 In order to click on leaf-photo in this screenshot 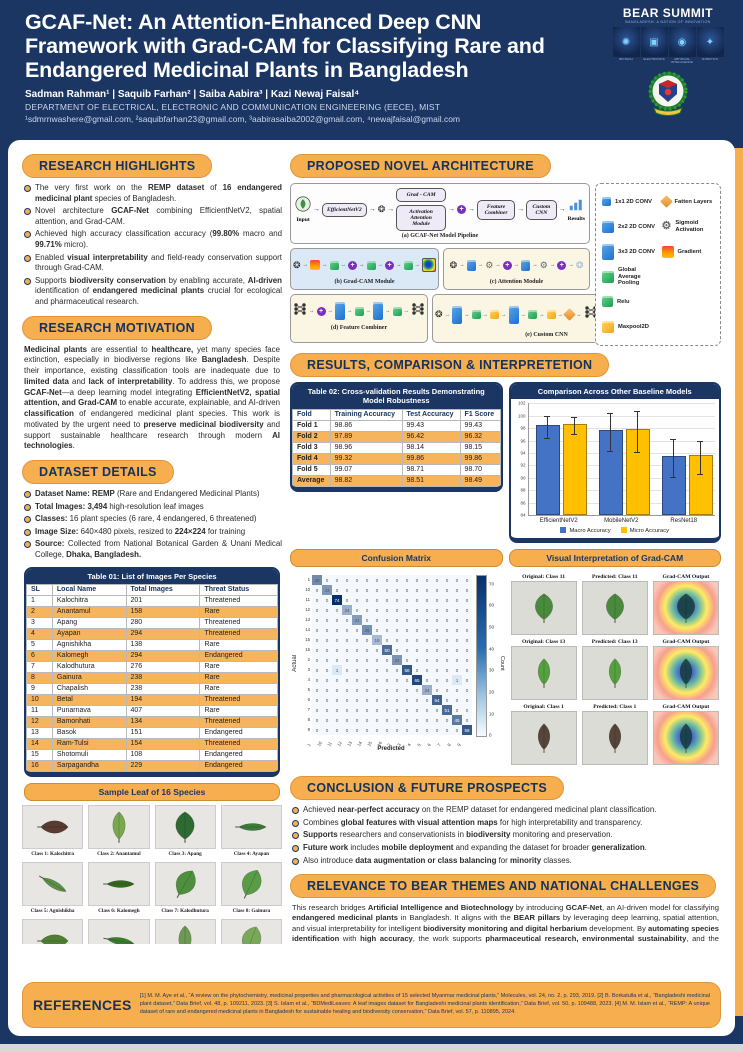, I will do `click(185, 826)`.